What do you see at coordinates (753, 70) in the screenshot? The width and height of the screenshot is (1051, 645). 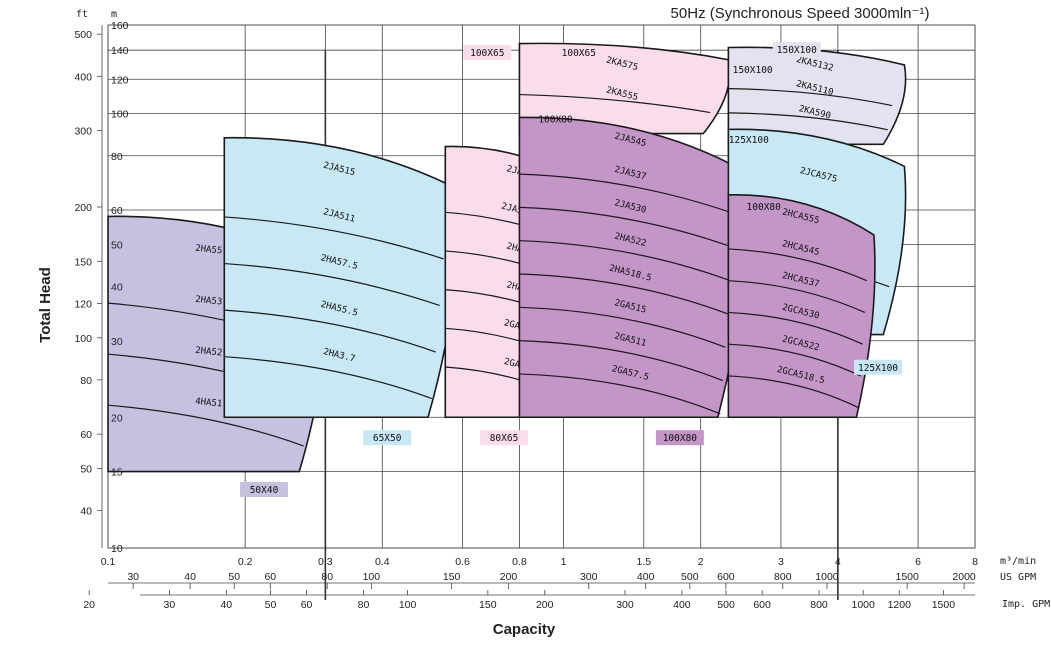 I see `frame-label: 150X100` at bounding box center [753, 70].